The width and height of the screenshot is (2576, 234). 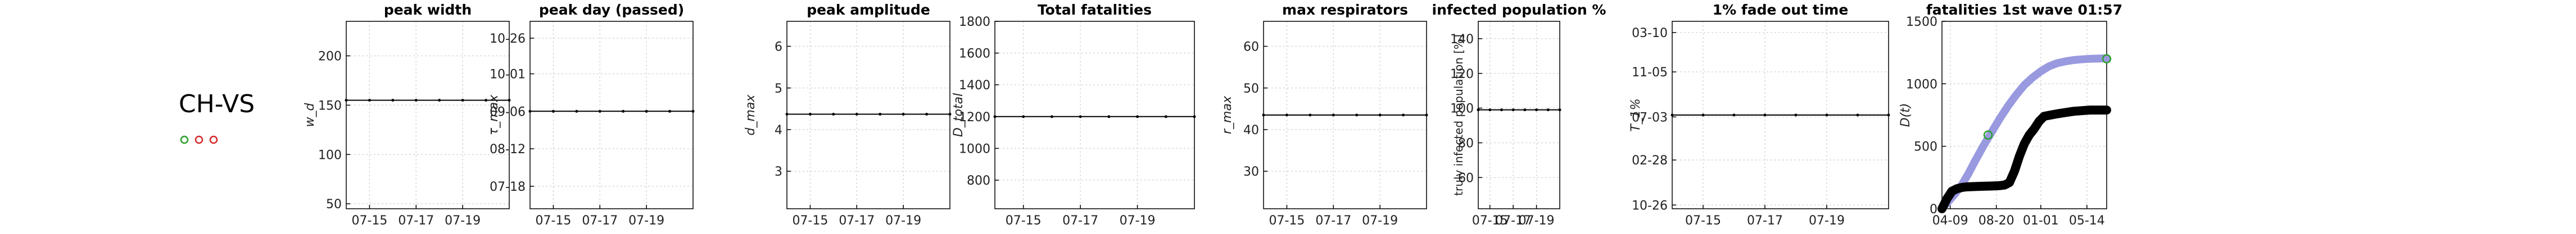 I want to click on y-tick-label: 02-28, so click(x=1650, y=161).